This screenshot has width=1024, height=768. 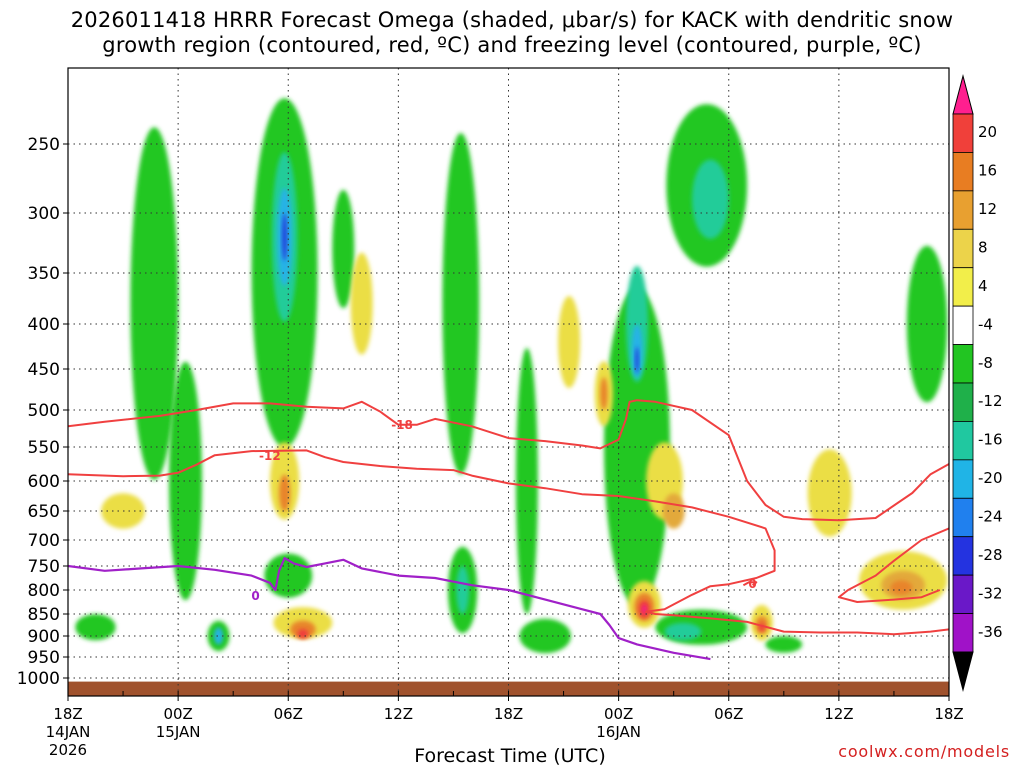 What do you see at coordinates (44, 591) in the screenshot?
I see `y-tick-label: 800` at bounding box center [44, 591].